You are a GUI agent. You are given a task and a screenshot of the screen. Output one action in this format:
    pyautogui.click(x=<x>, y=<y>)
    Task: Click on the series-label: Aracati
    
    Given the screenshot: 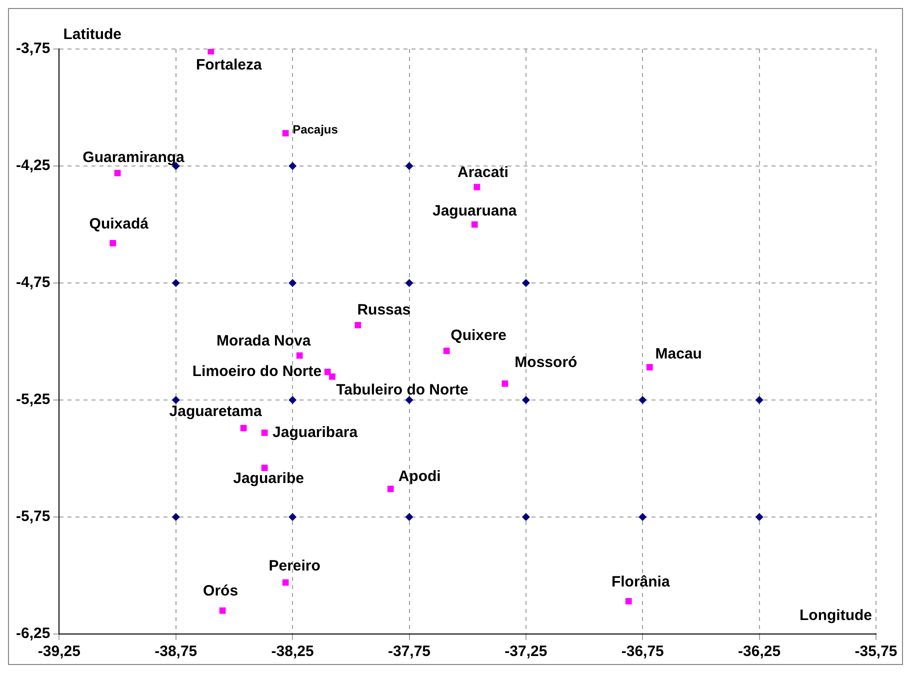 What is the action you would take?
    pyautogui.click(x=483, y=173)
    